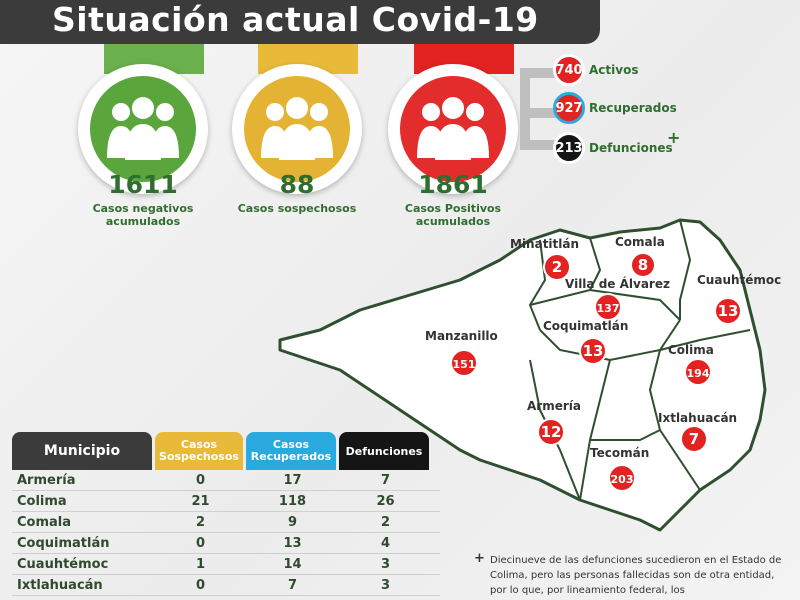  I want to click on map-badge-value: 12, so click(551, 432).